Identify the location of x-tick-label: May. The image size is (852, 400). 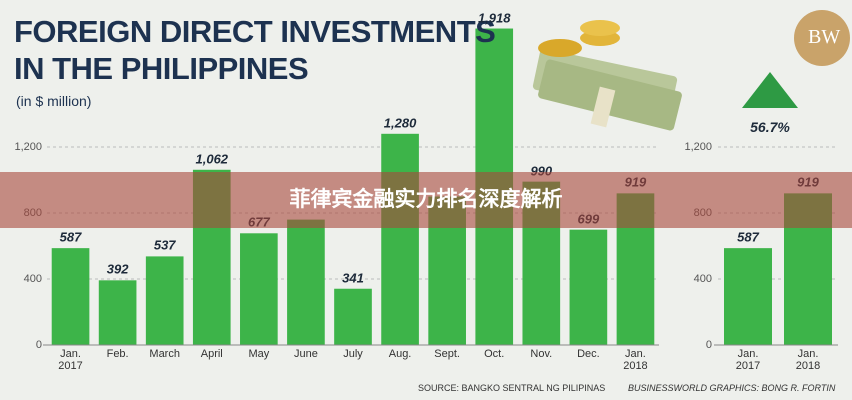
(259, 354).